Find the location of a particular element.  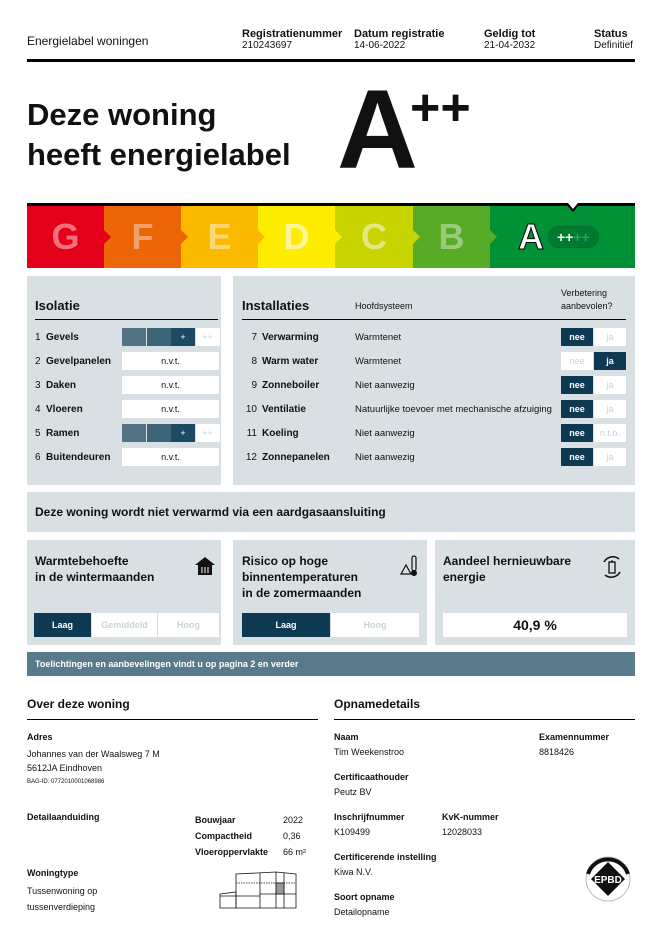

row-number: 8 is located at coordinates (254, 361).